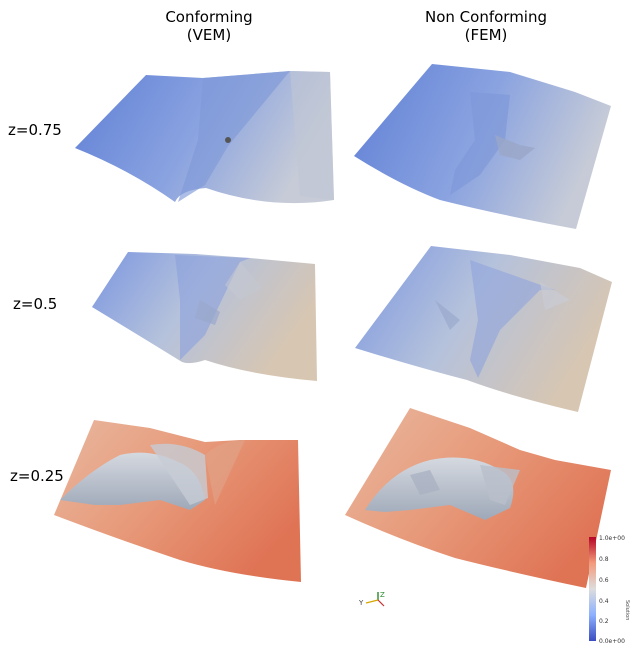 Image resolution: width=630 pixels, height=646 pixels. I want to click on surface-z05-vem, so click(204, 316).